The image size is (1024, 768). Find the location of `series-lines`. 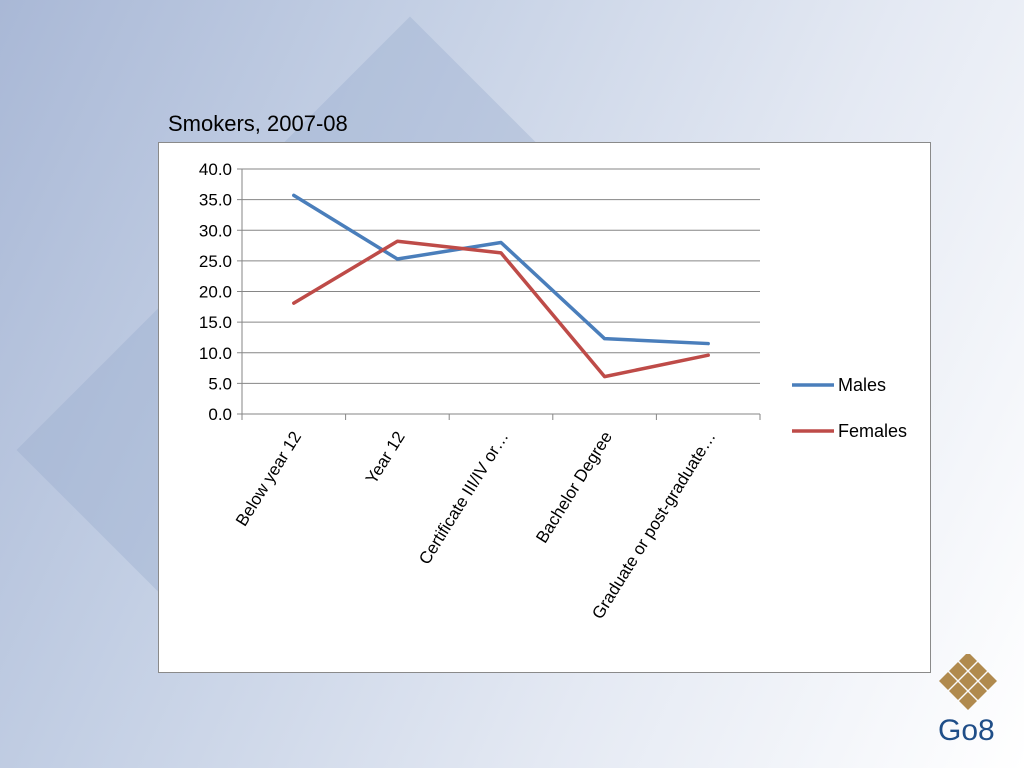

series-lines is located at coordinates (501, 286).